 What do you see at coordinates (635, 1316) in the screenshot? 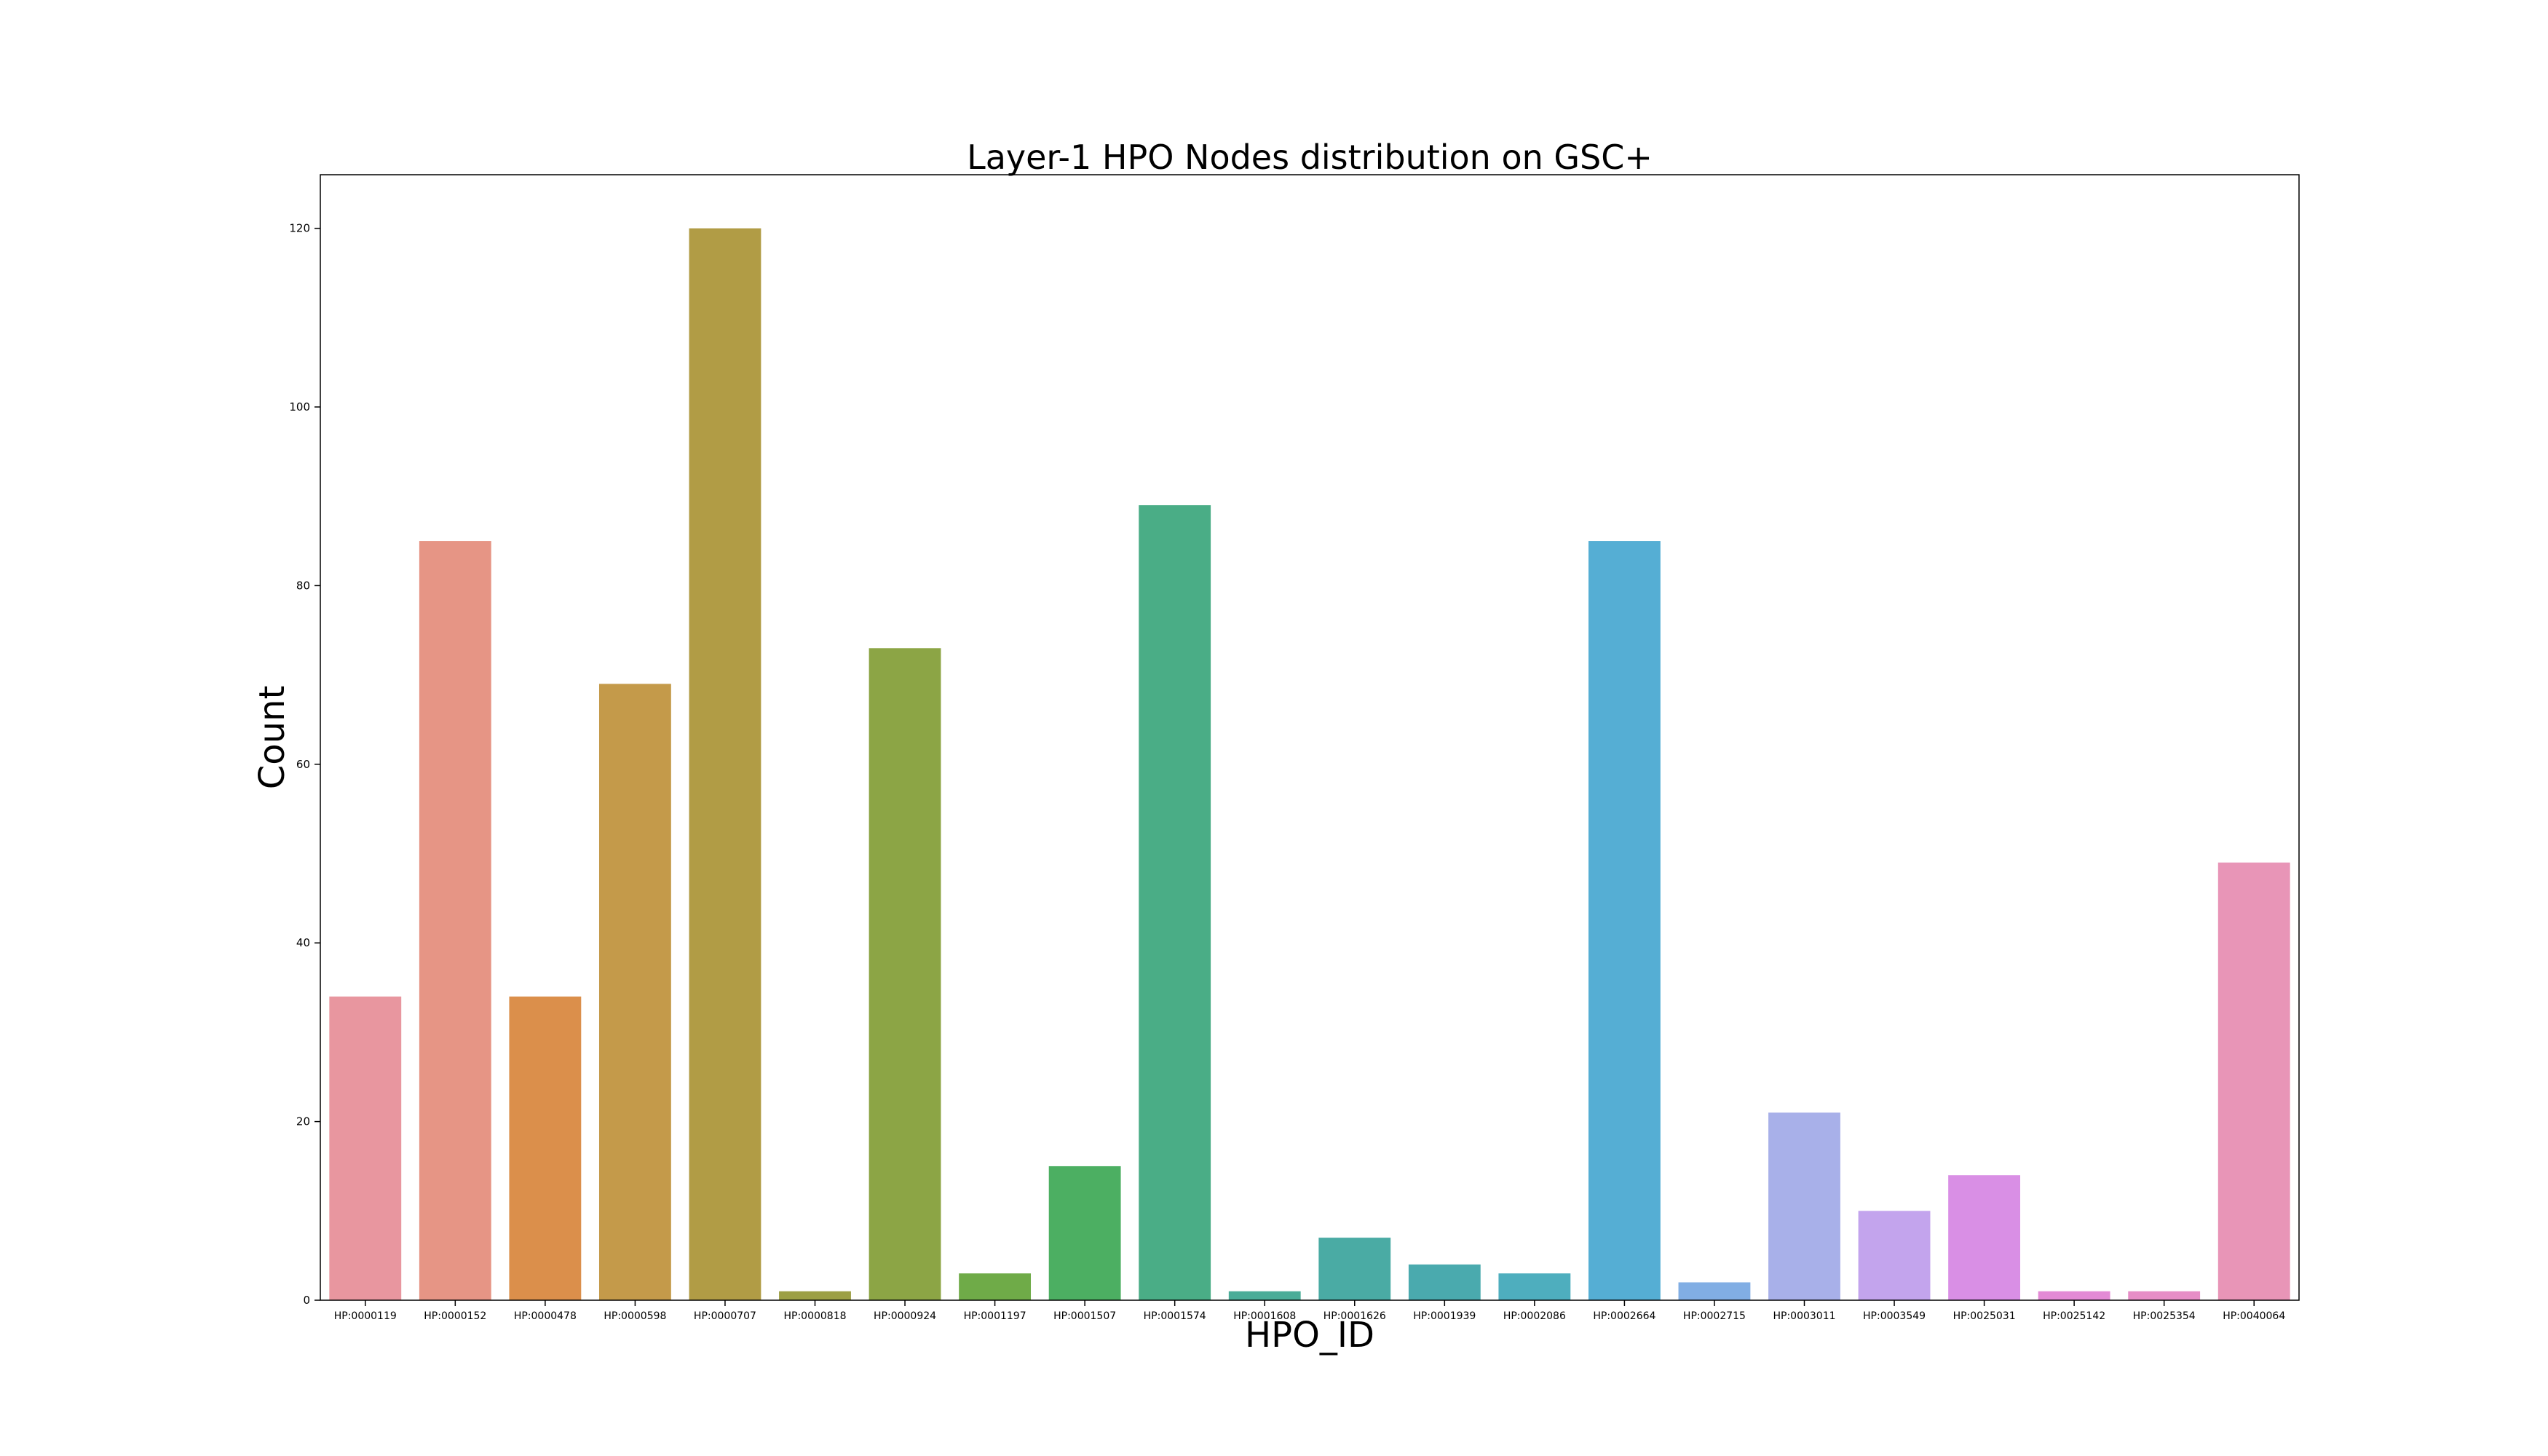
I see `x-tick-label: HP:0000598` at bounding box center [635, 1316].